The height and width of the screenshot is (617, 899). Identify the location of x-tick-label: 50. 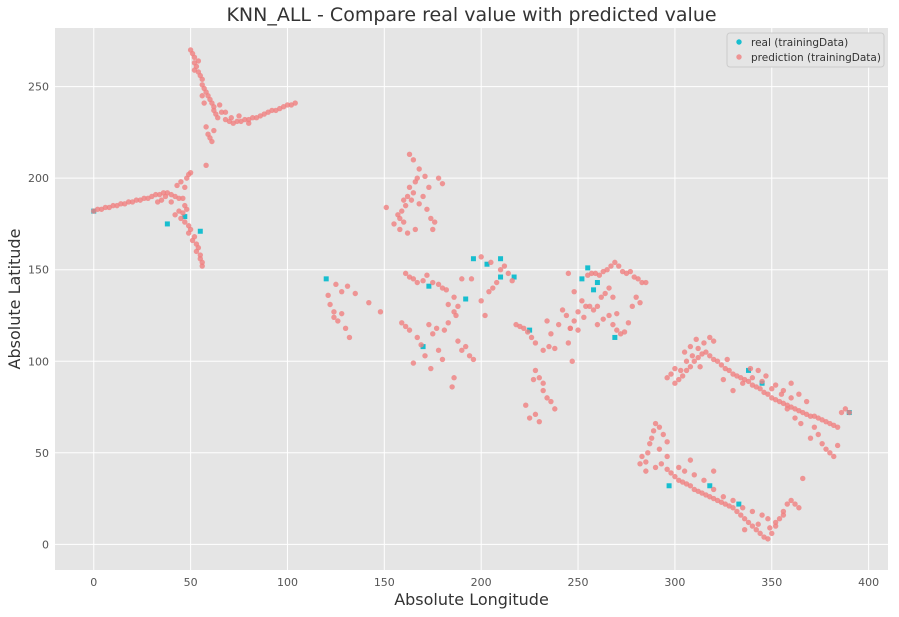
(191, 582).